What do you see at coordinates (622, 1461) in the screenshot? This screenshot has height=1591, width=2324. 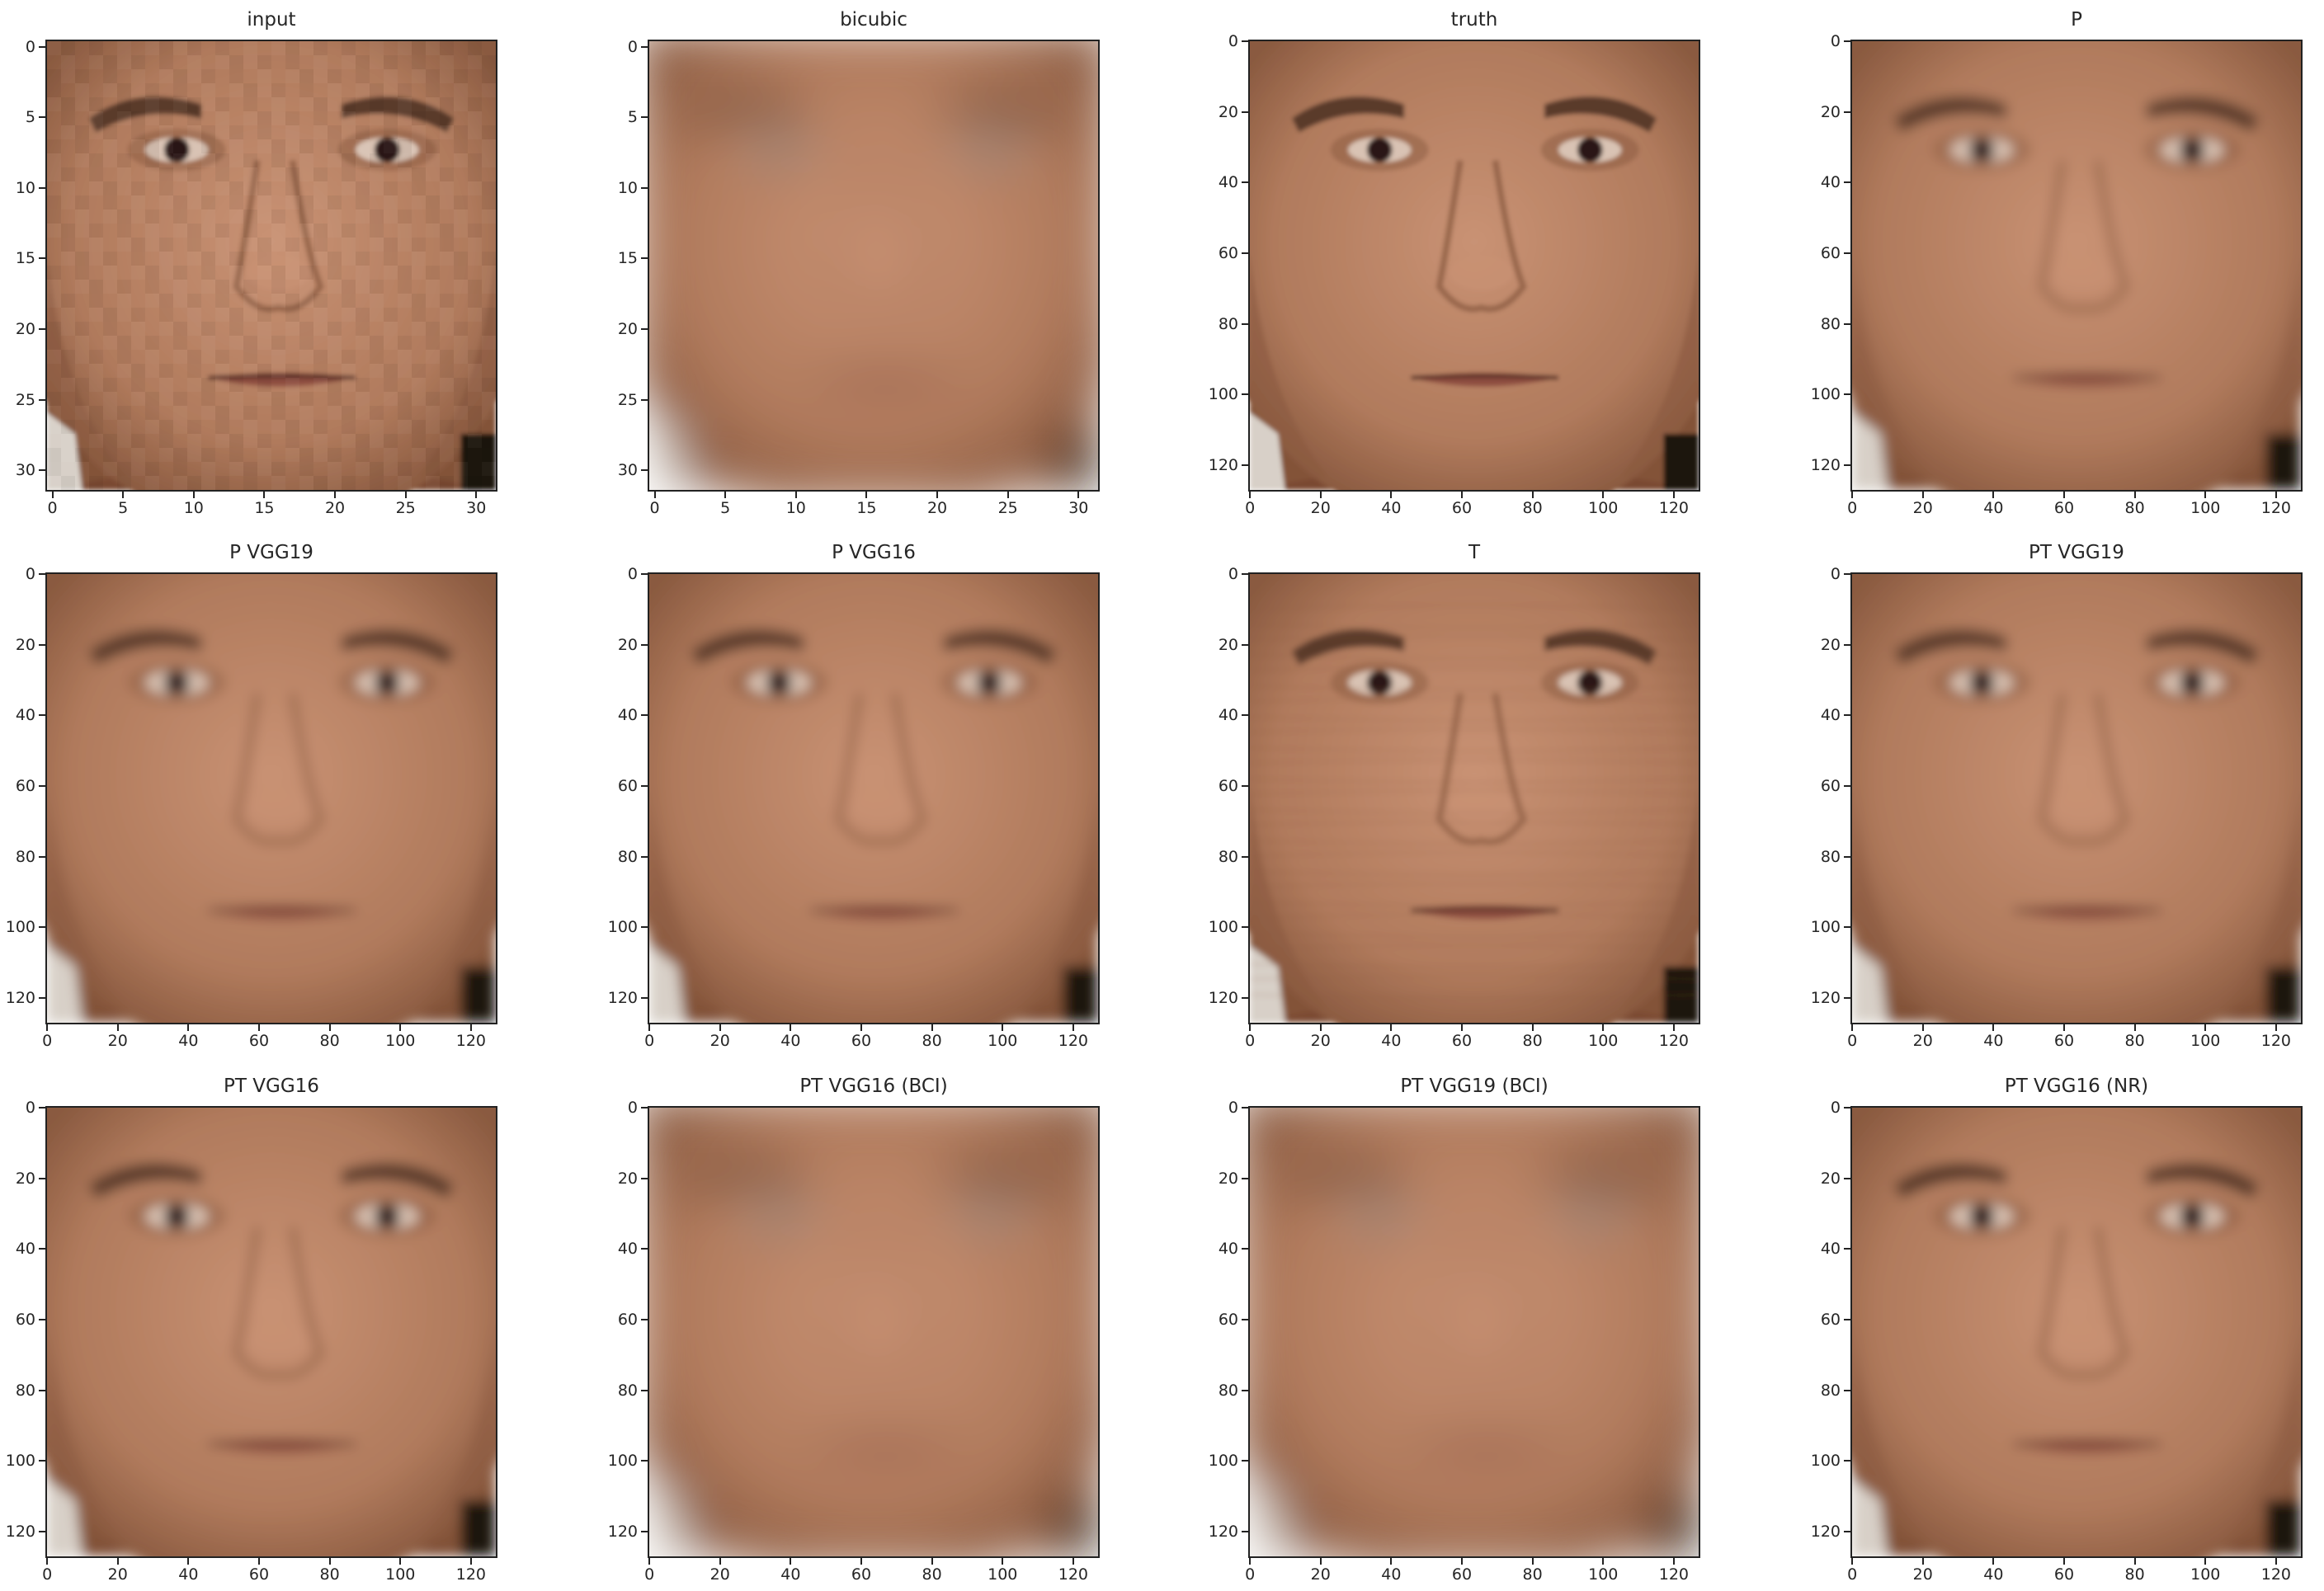 I see `y-tick-label: 100` at bounding box center [622, 1461].